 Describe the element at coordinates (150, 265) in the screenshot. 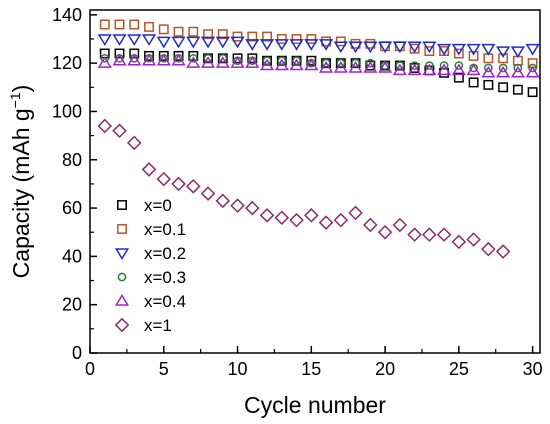

I see `legend: x=0 x=0.1 x=0.2 x=0.3 x=0.4 x=1` at that location.